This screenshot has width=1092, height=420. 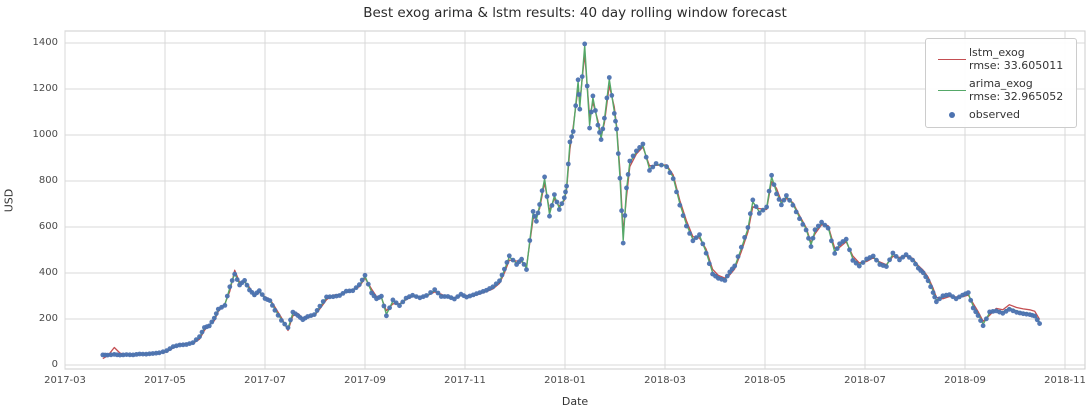 What do you see at coordinates (48, 318) in the screenshot?
I see `y-tick-label: 200` at bounding box center [48, 318].